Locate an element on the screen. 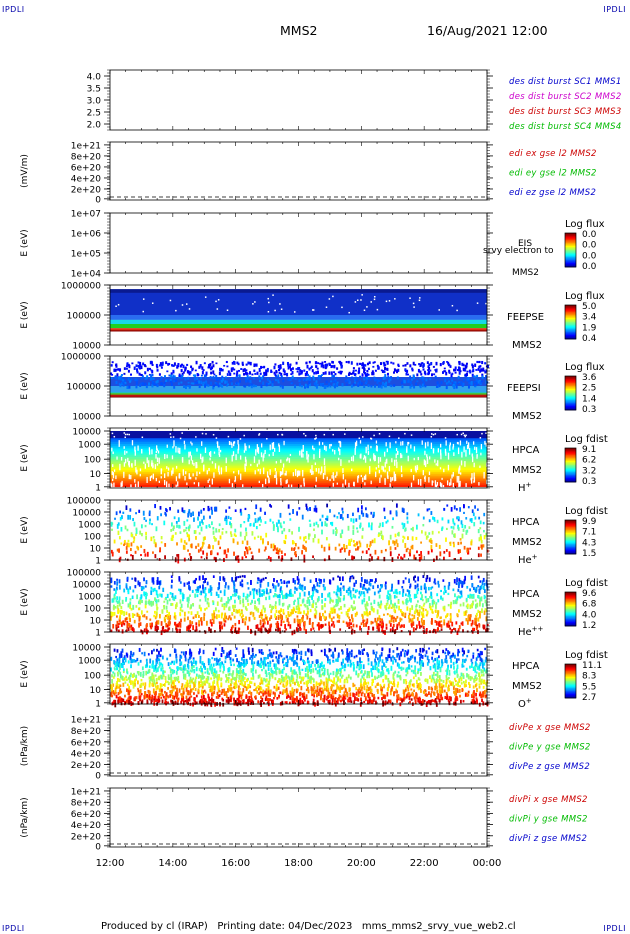 The width and height of the screenshot is (630, 934). y-tick-label: 2.0 is located at coordinates (94, 126).